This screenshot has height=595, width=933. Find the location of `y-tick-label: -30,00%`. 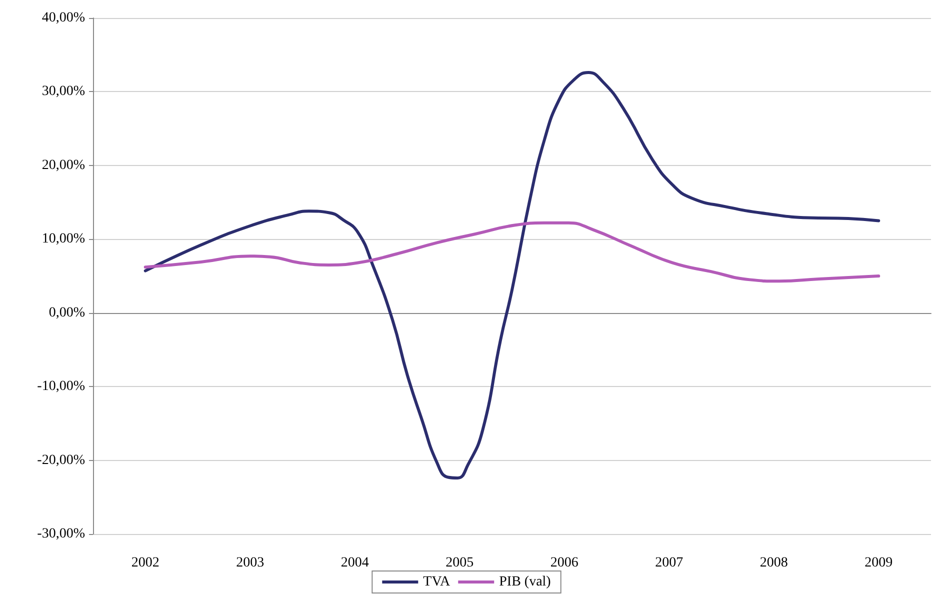

y-tick-label: -30,00% is located at coordinates (61, 534).